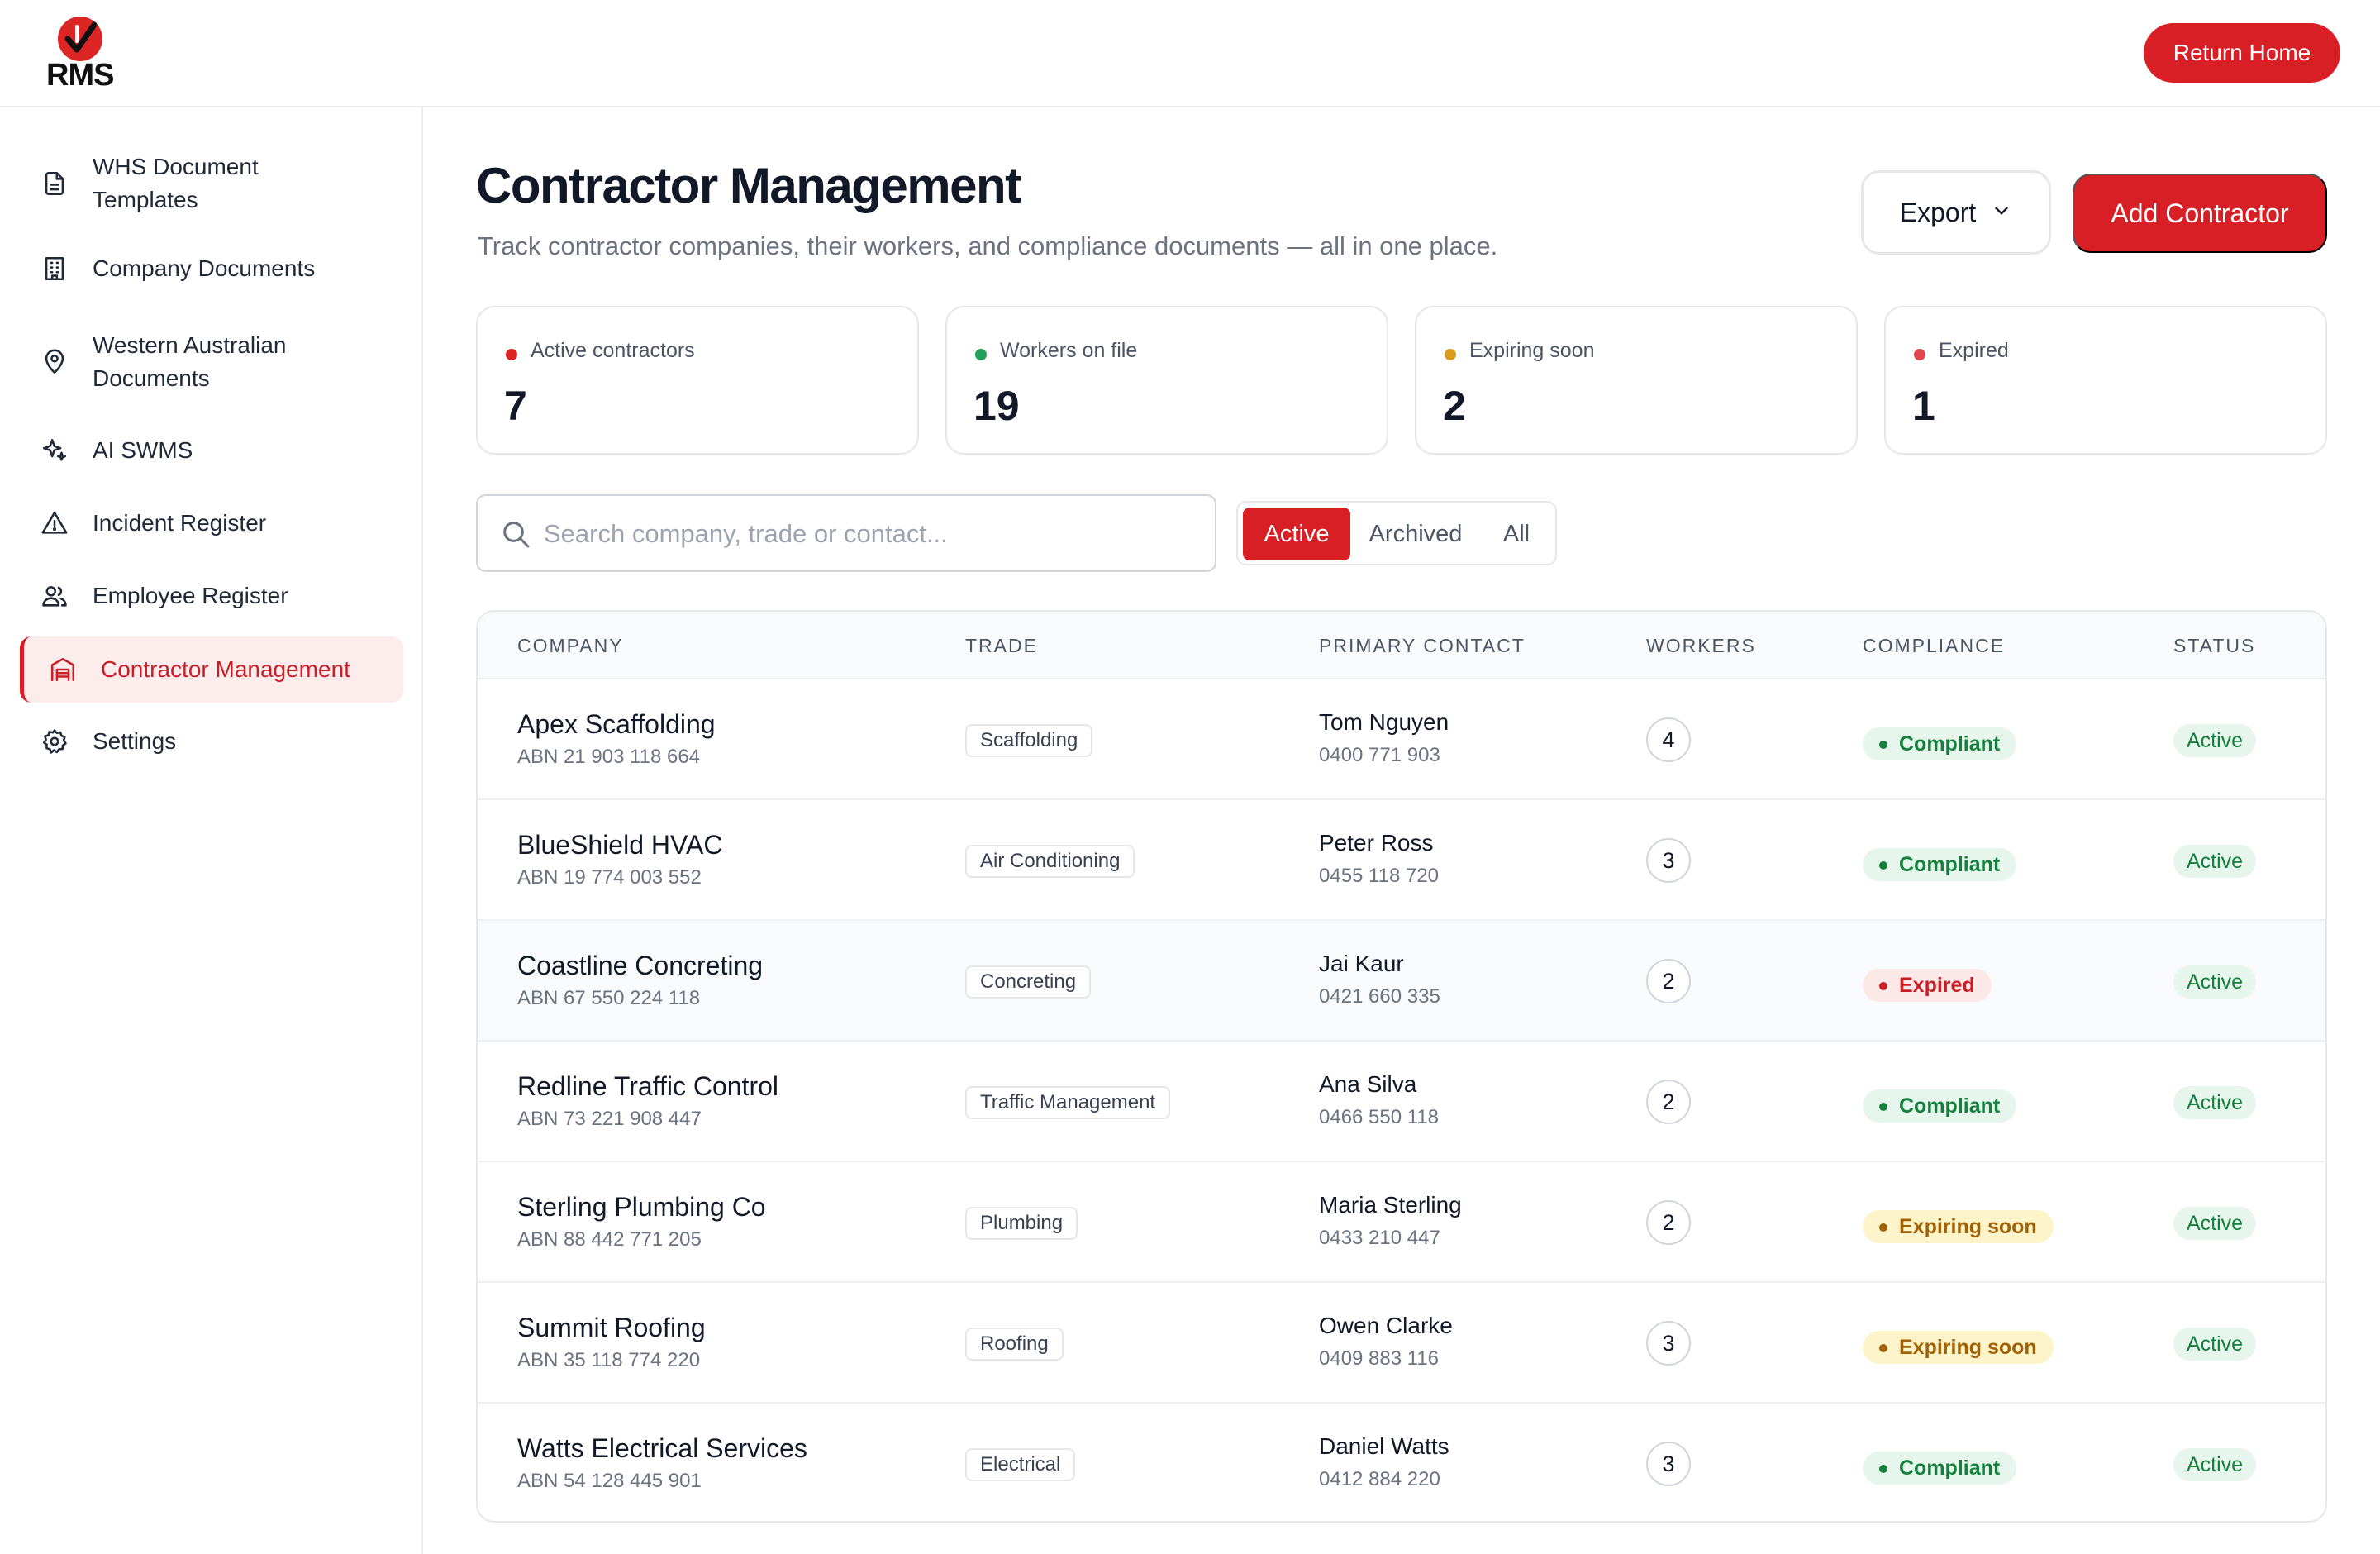  Describe the element at coordinates (54, 268) in the screenshot. I see `building-icon` at that location.